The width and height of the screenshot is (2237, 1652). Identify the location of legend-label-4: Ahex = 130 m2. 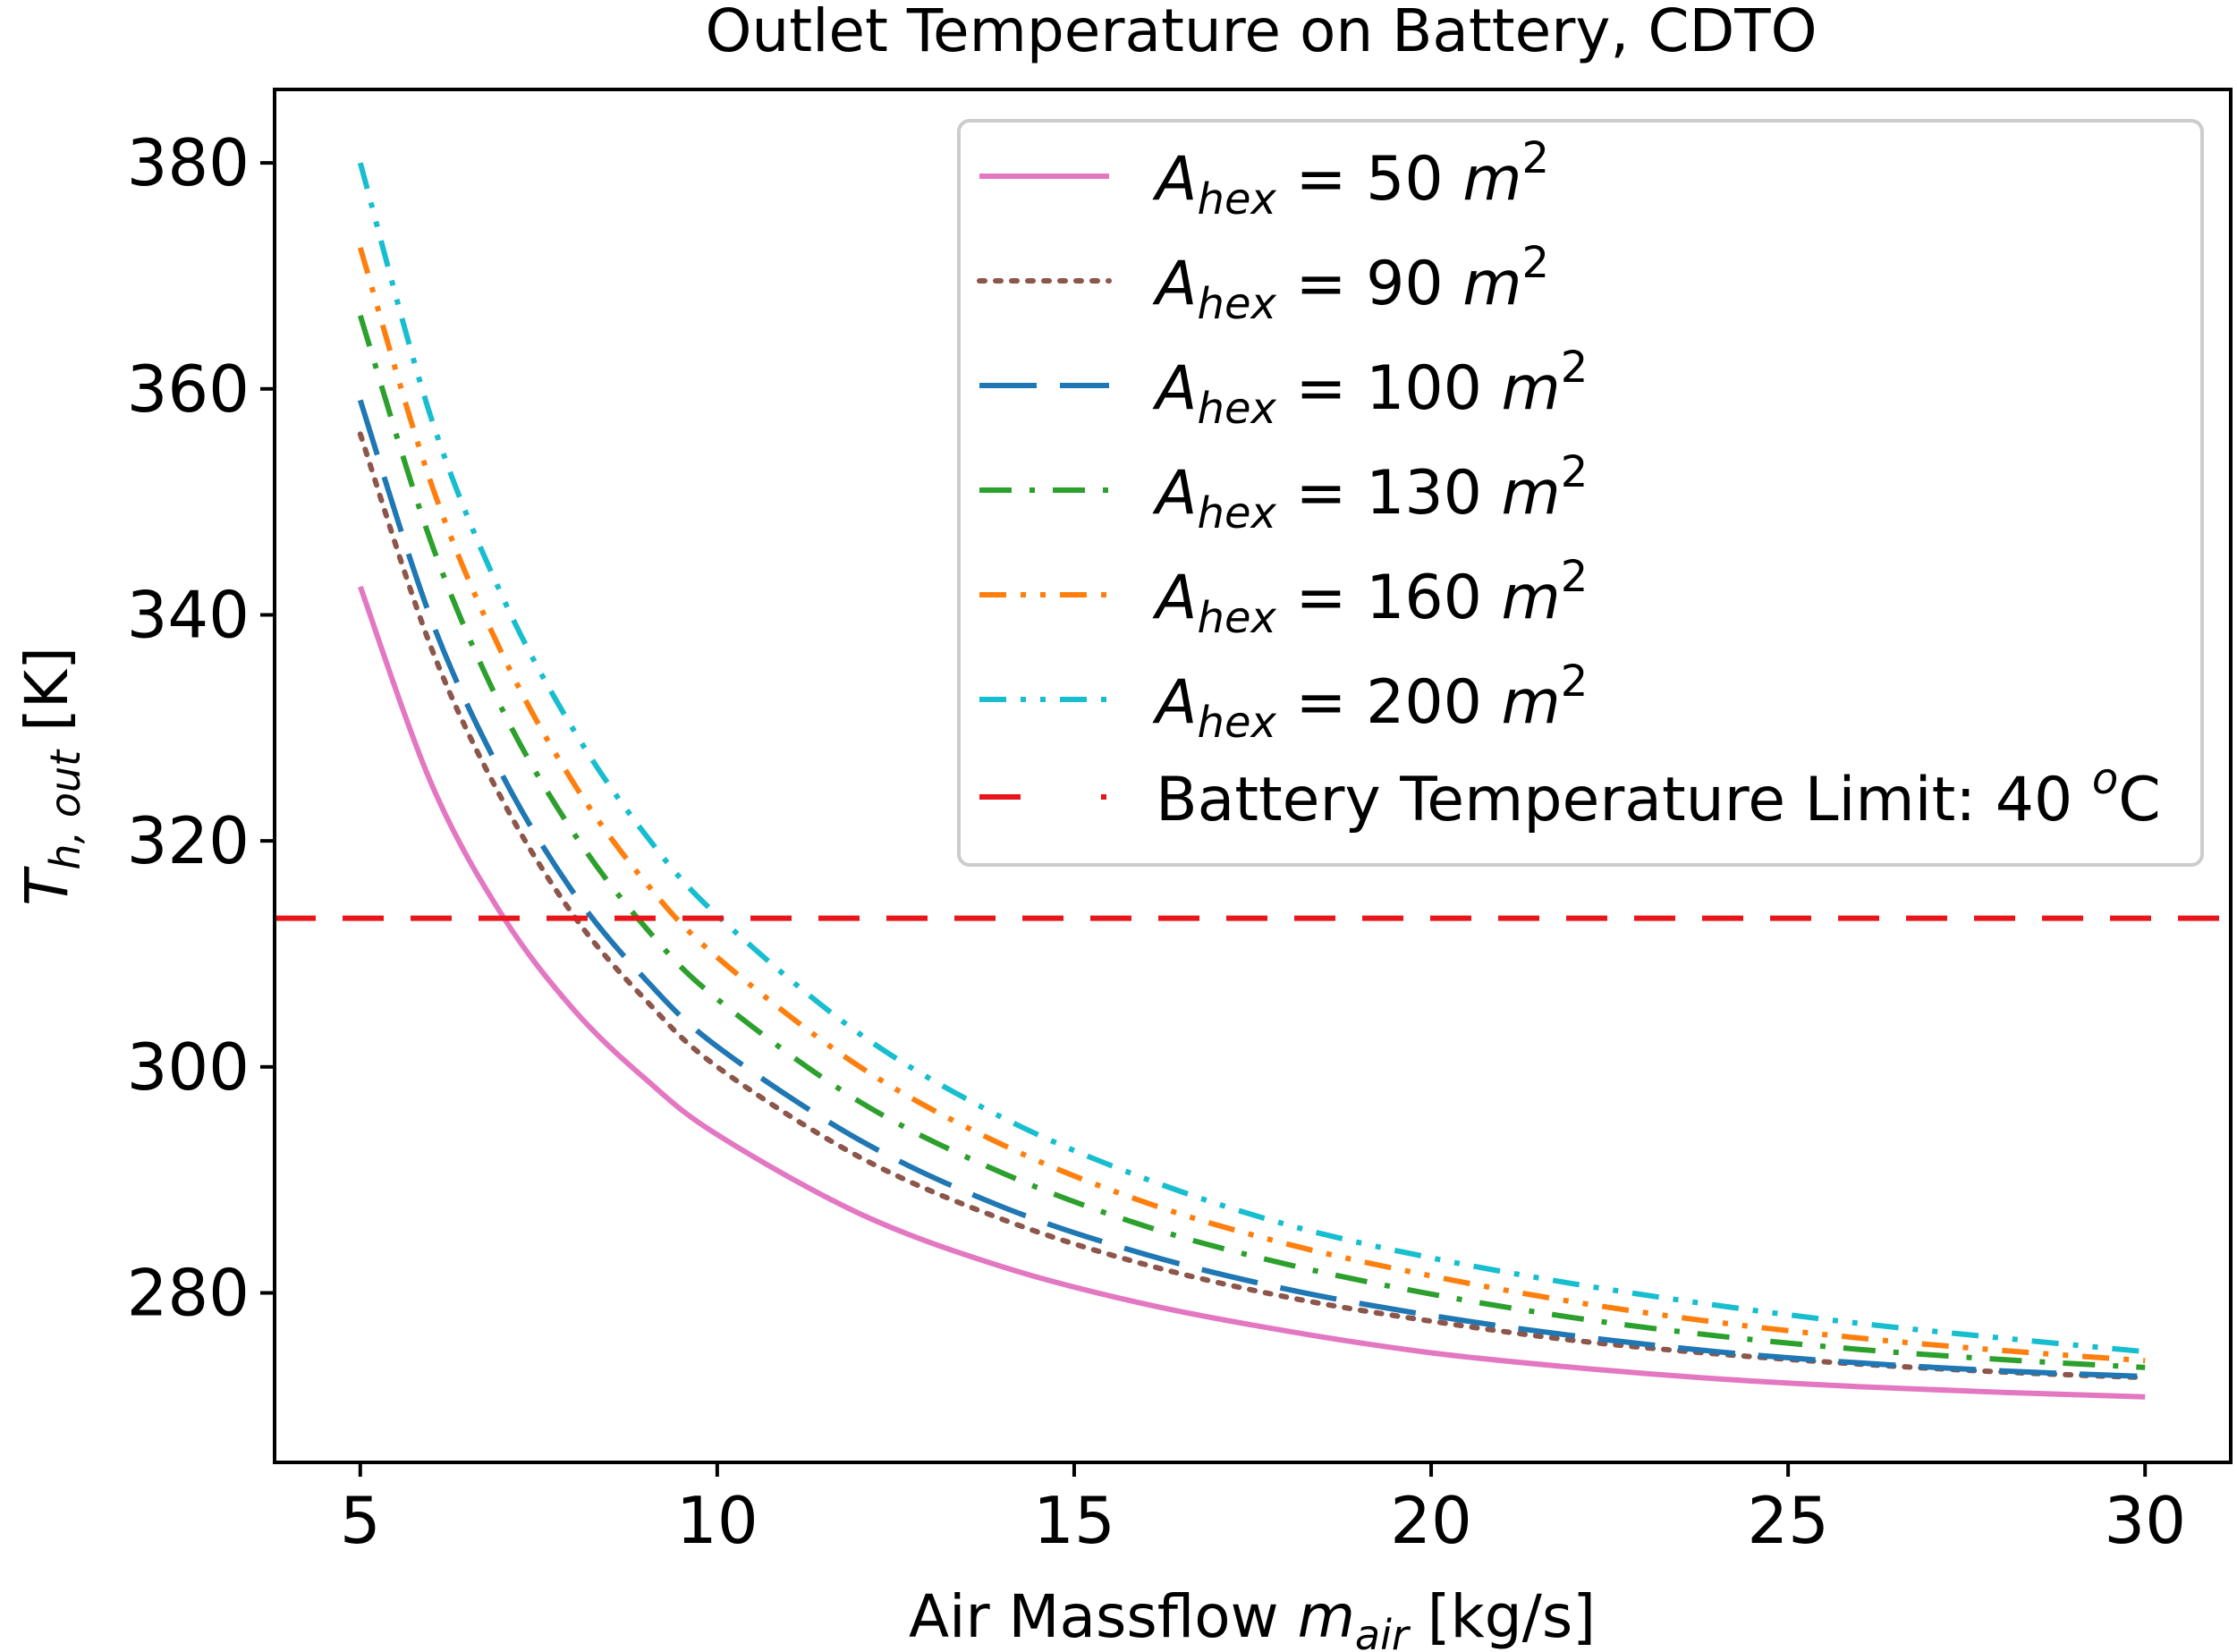
(1370, 492).